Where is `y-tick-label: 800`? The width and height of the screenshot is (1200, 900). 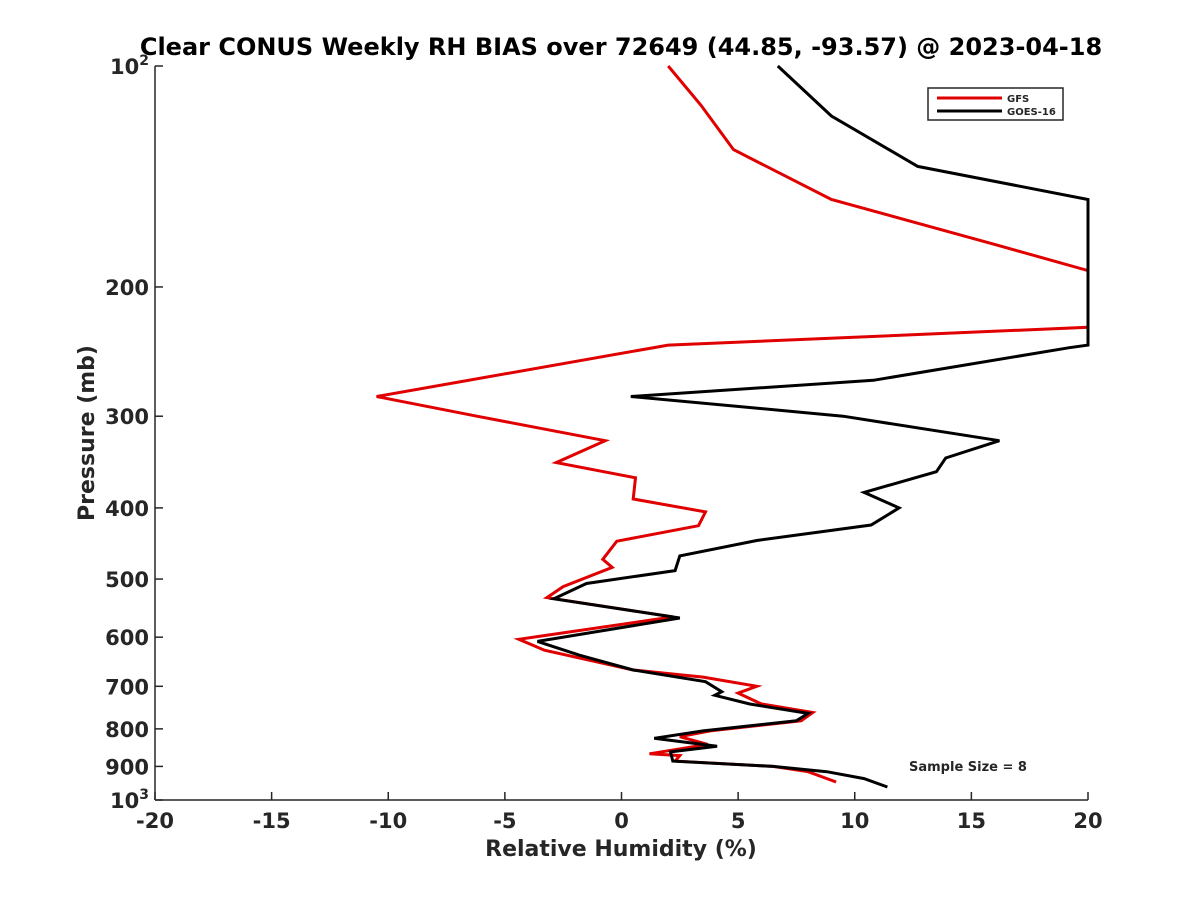 y-tick-label: 800 is located at coordinates (127, 730).